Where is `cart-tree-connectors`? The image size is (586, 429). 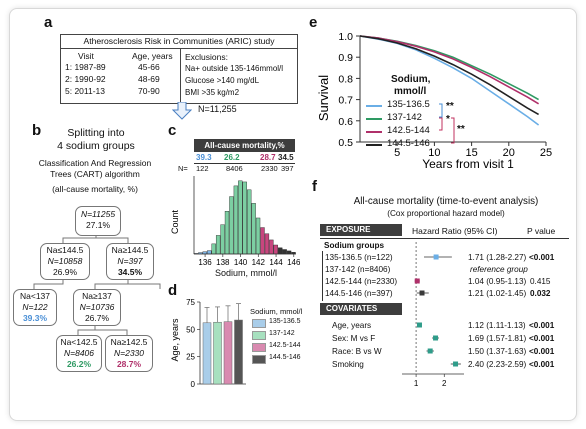 cart-tree-connectors is located at coordinates (97, 283).